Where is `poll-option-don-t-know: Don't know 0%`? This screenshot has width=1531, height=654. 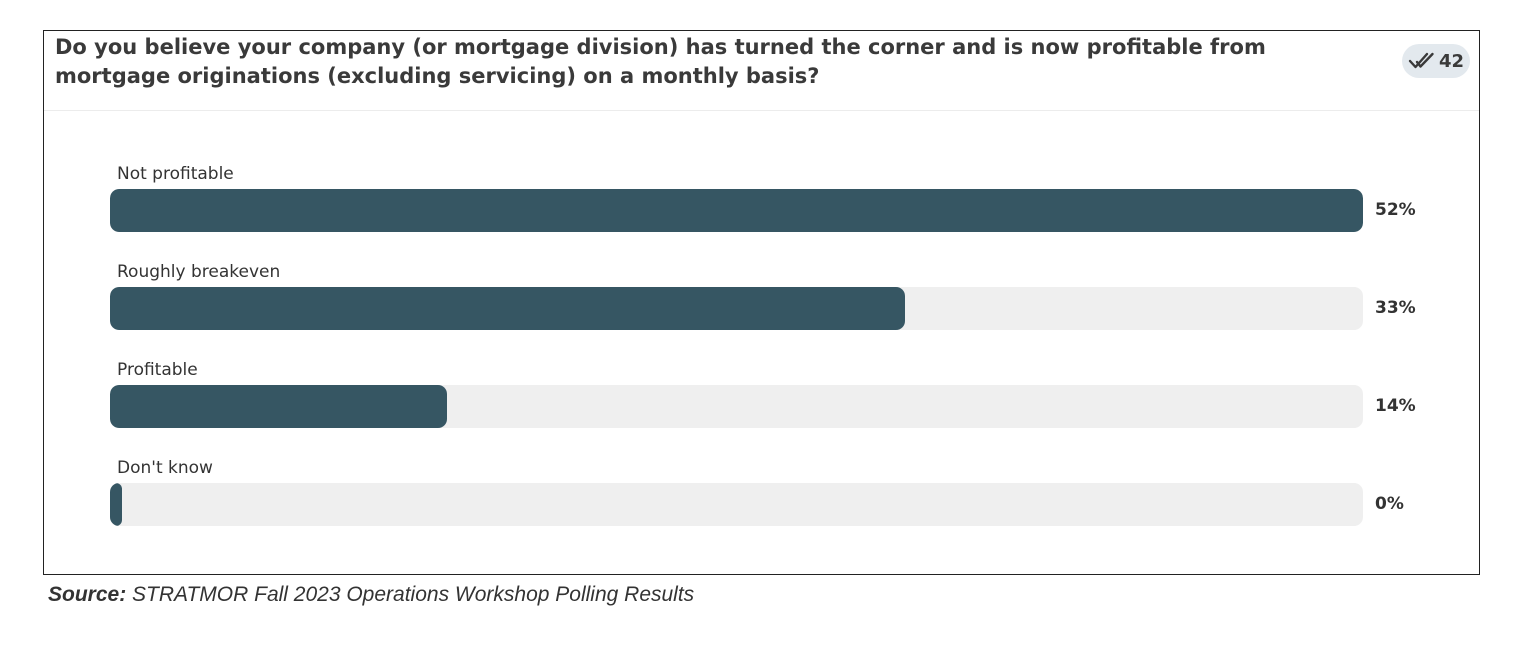
poll-option-don-t-know: Don't know 0% is located at coordinates (765, 502).